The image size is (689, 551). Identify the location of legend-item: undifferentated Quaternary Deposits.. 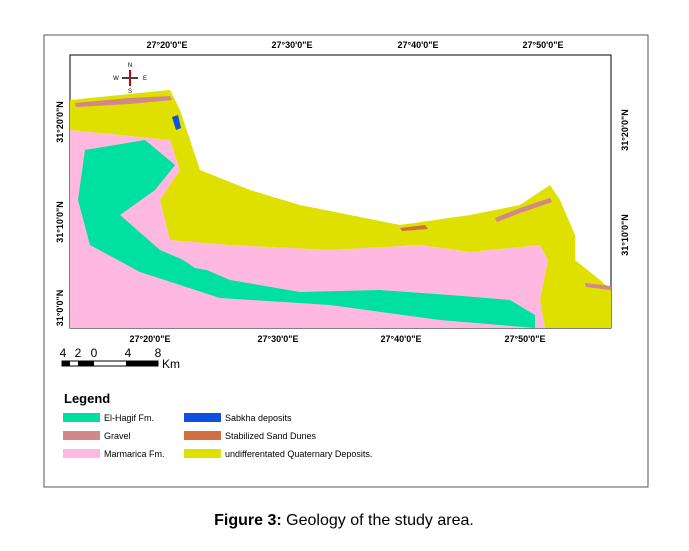
(298, 454).